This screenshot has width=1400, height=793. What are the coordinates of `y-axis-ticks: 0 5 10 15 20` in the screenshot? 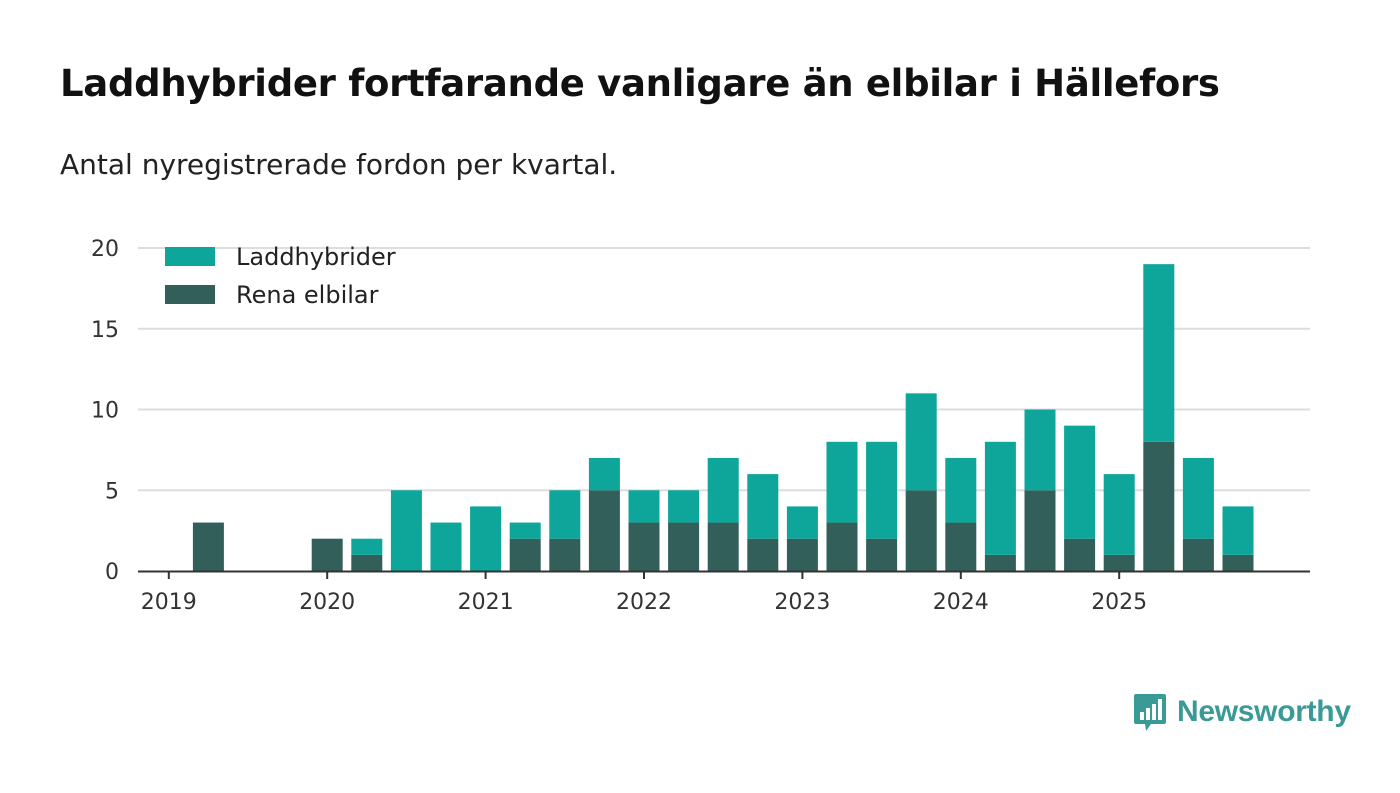 It's located at (105, 411).